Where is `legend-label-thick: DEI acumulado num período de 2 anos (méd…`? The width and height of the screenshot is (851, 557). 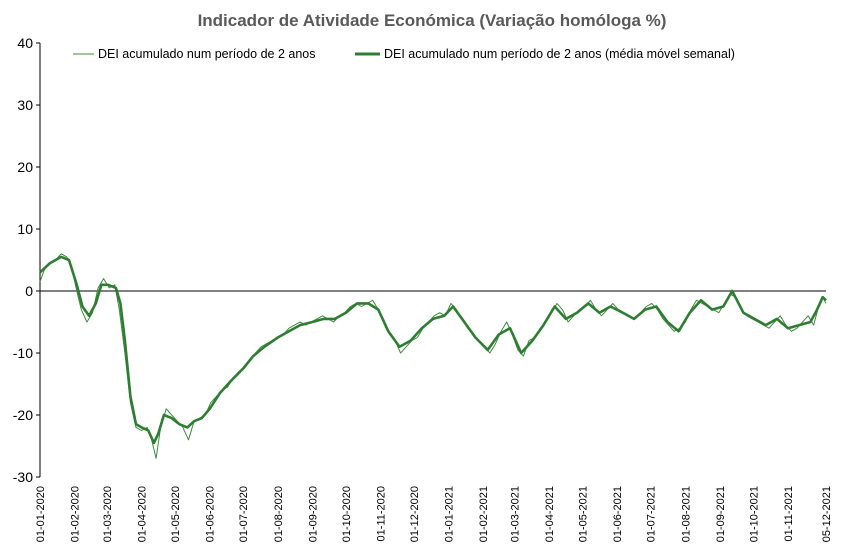 legend-label-thick: DEI acumulado num período de 2 anos (méd… is located at coordinates (559, 54).